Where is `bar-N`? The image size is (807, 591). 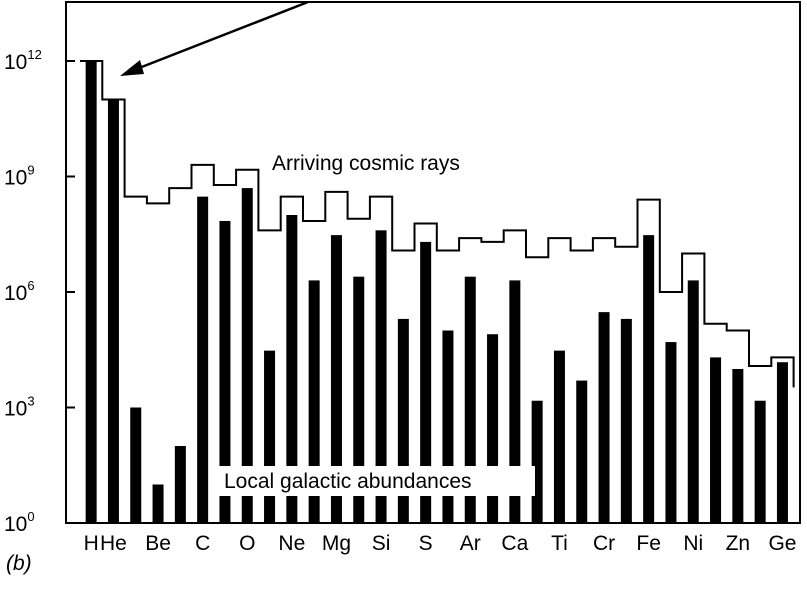 bar-N is located at coordinates (225, 371).